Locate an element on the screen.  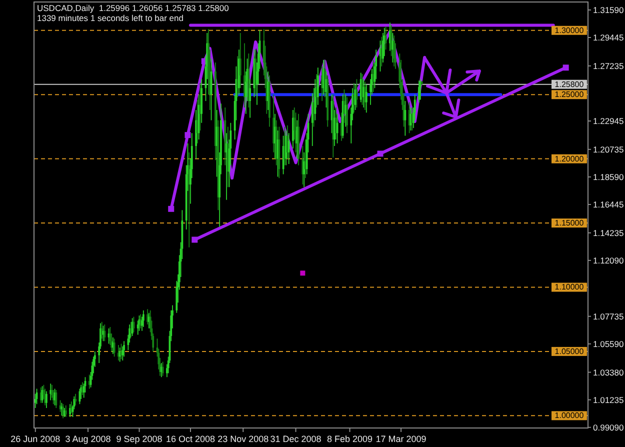
y-tick-label: 1.20735 is located at coordinates (608, 149).